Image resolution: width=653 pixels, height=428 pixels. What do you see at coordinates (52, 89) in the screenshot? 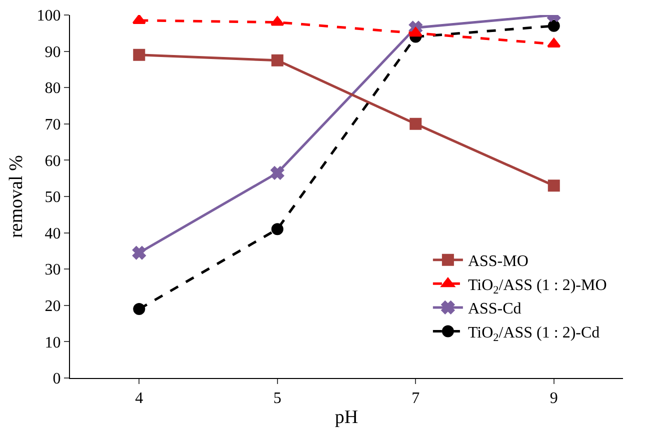
I see `y-tick-label: 80` at bounding box center [52, 89].